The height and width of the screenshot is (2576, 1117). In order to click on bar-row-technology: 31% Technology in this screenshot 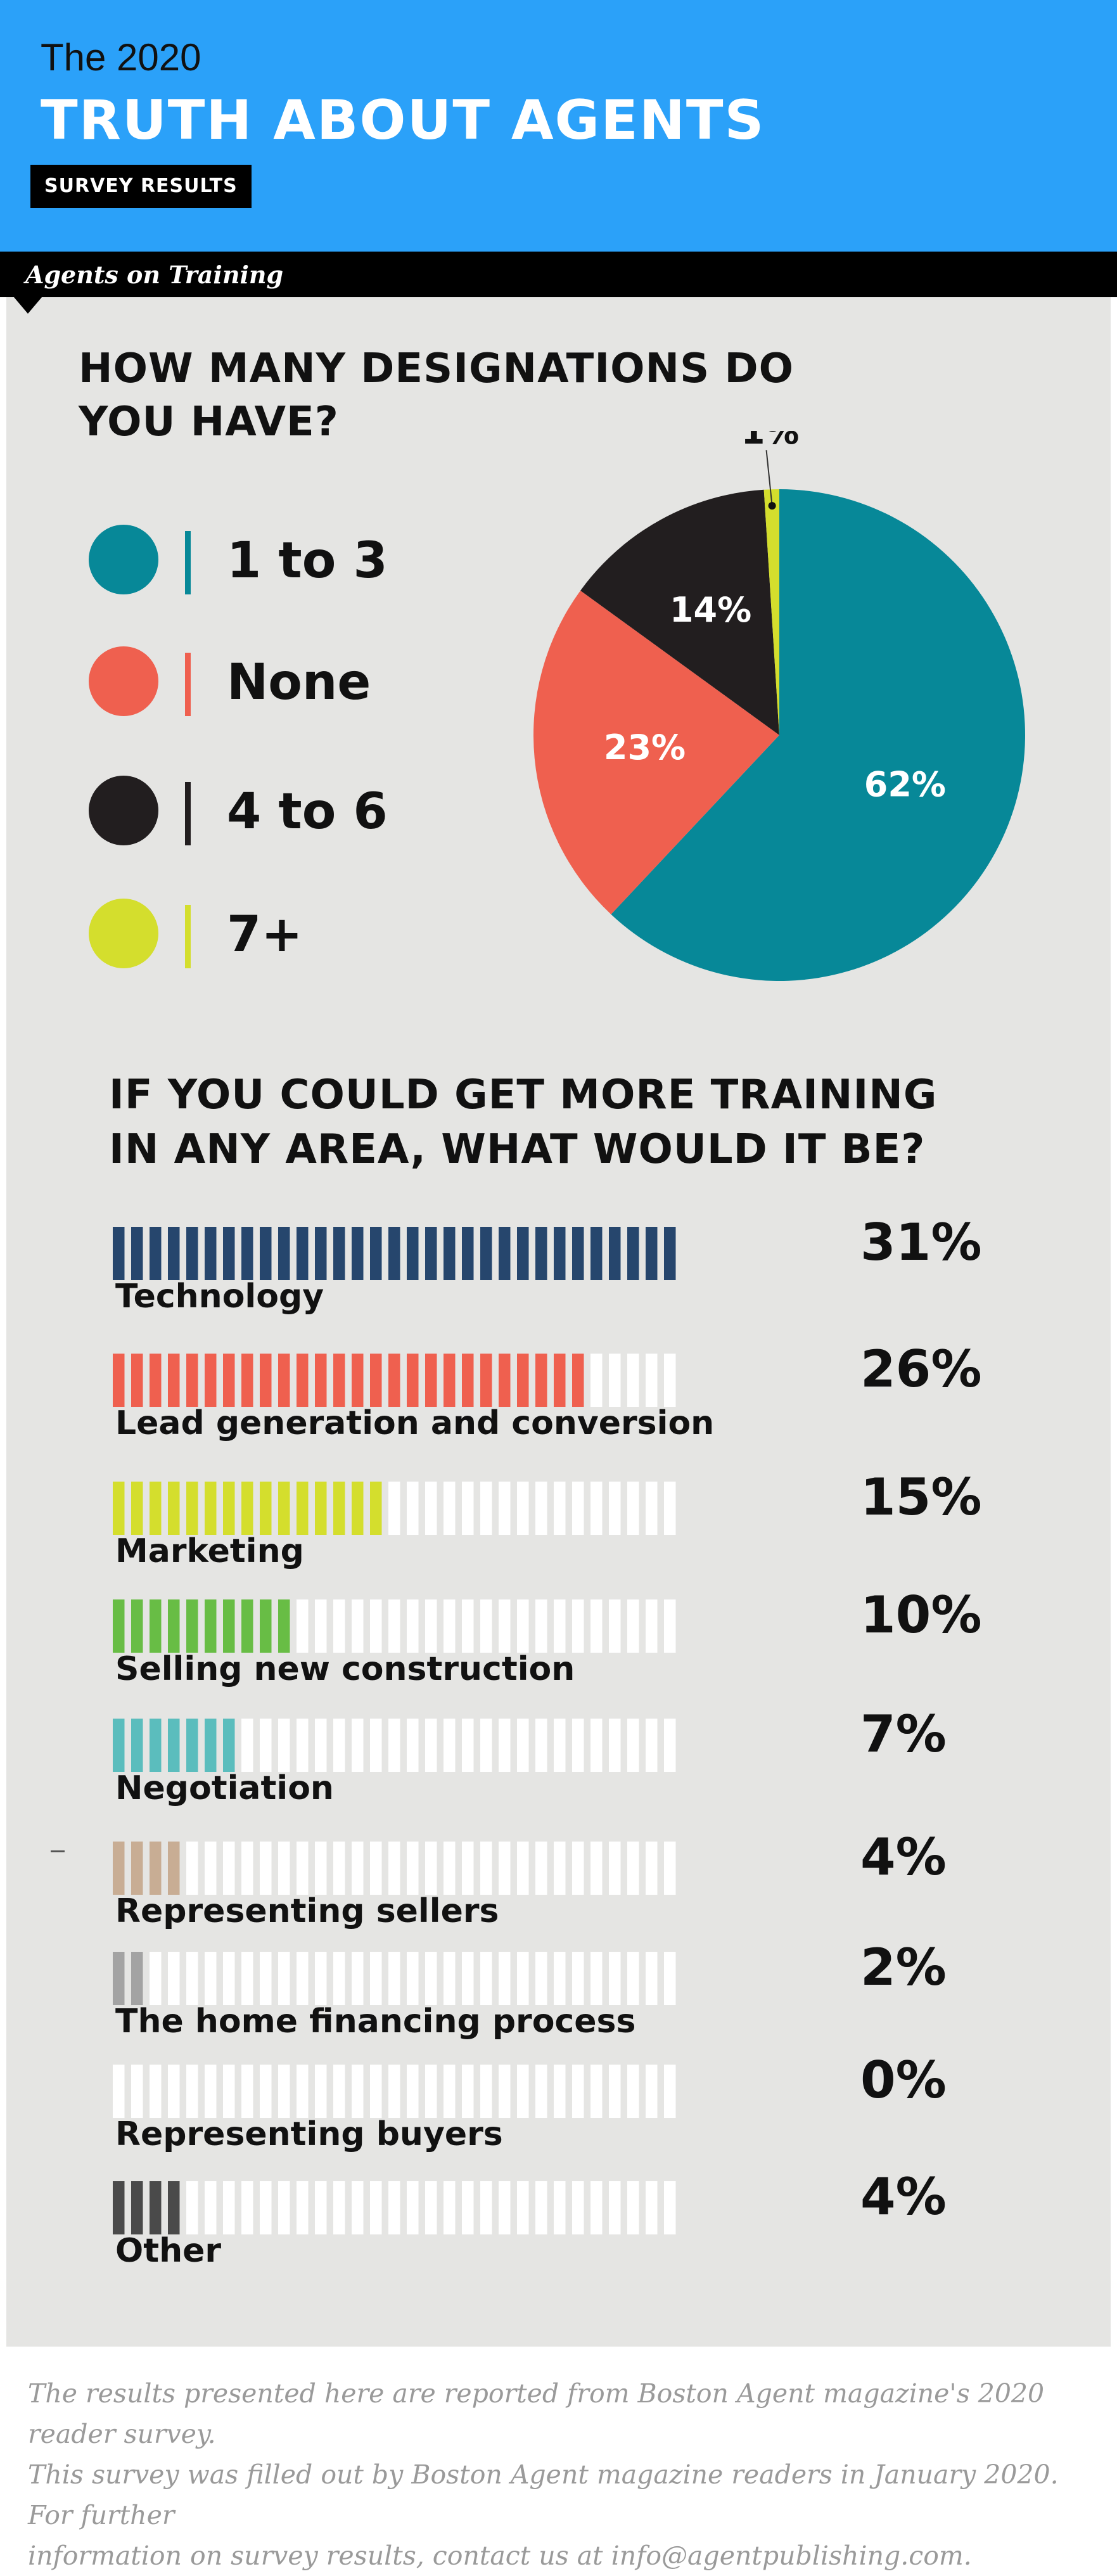, I will do `click(588, 1283)`.